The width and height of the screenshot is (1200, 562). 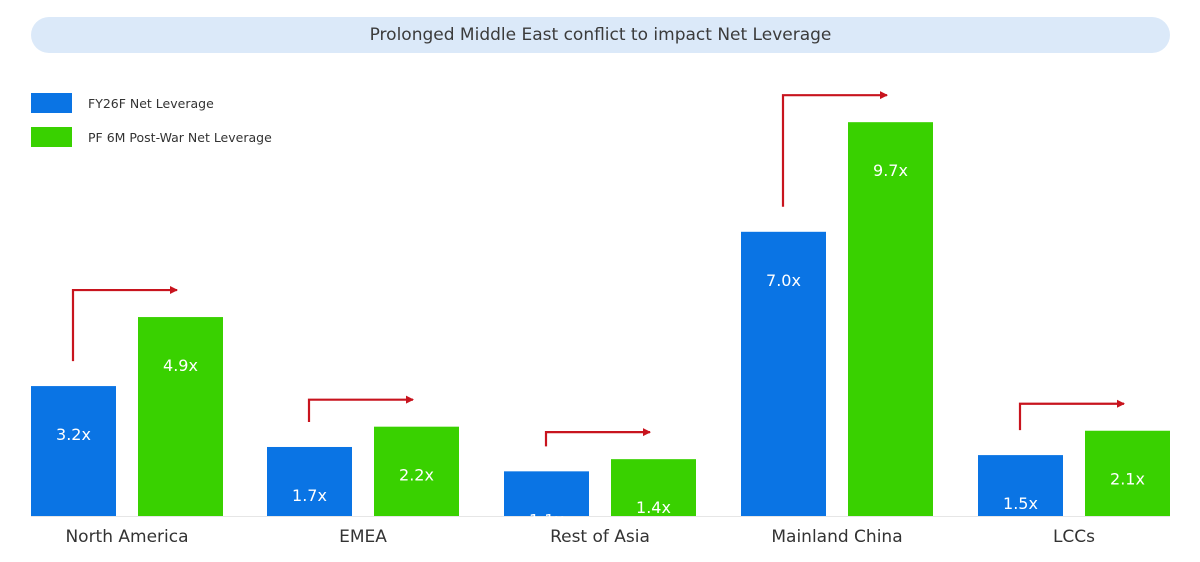 What do you see at coordinates (1074, 537) in the screenshot?
I see `category-label-lccs: LCCs` at bounding box center [1074, 537].